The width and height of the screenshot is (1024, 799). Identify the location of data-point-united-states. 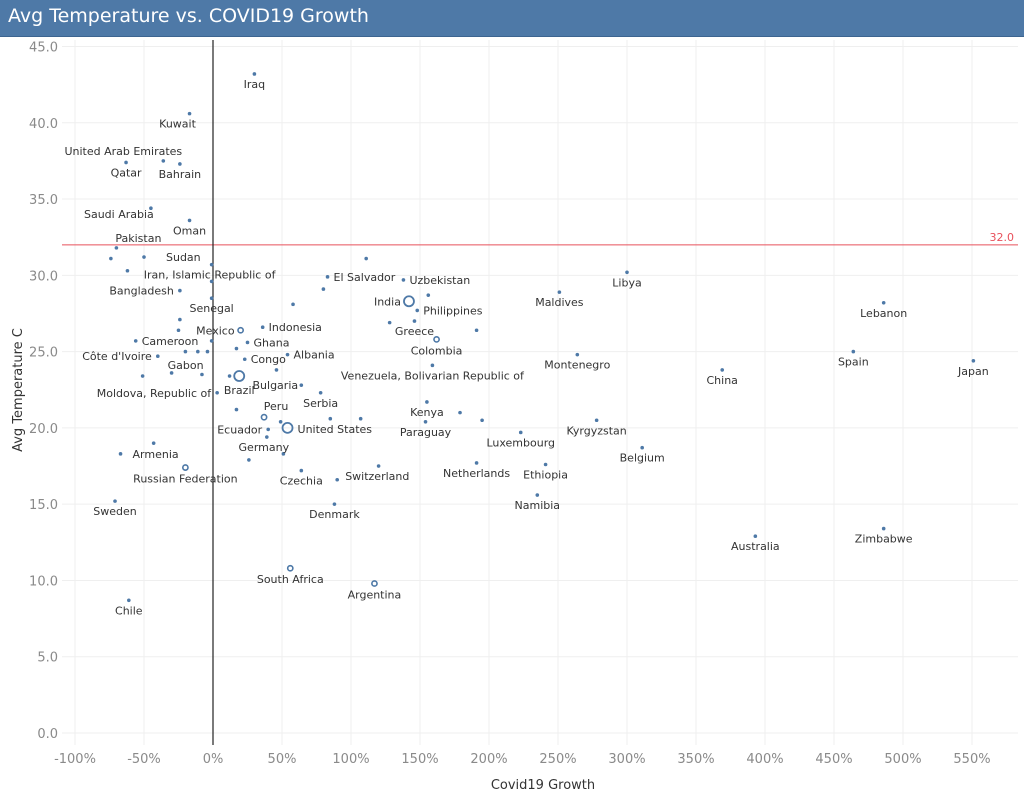
(287, 427).